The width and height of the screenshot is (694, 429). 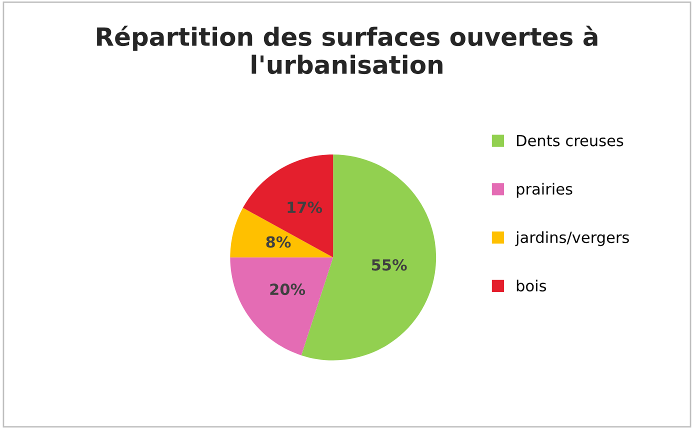 I want to click on data-label: 8%, so click(x=278, y=242).